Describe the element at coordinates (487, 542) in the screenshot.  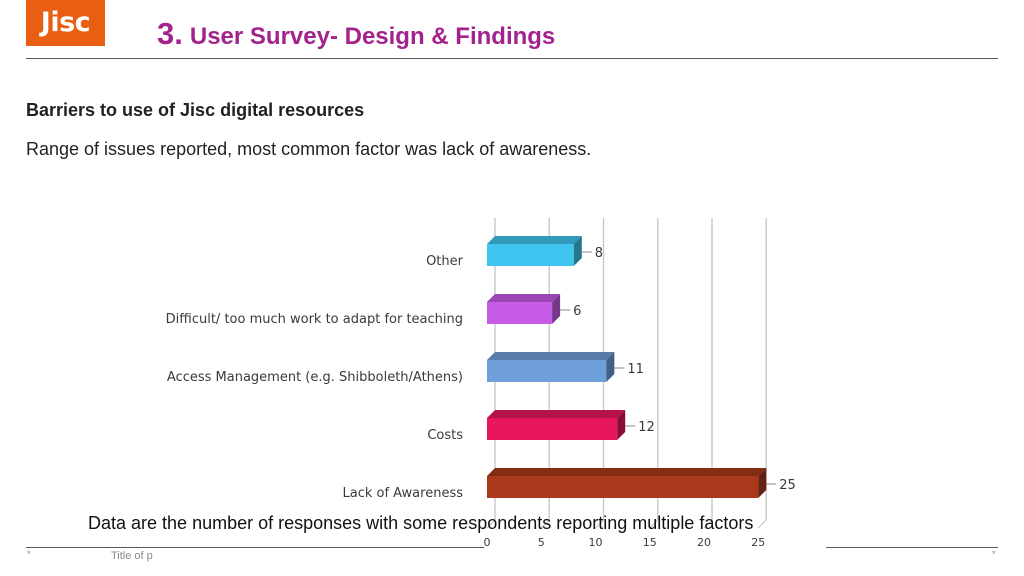
I see `x-tick-label: 0` at that location.